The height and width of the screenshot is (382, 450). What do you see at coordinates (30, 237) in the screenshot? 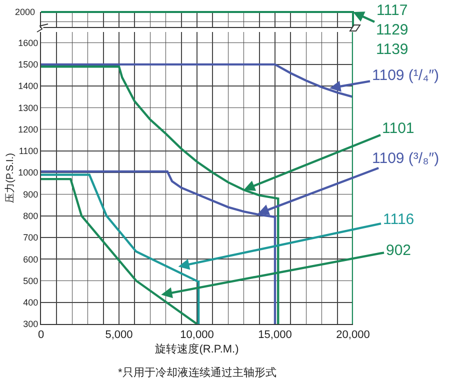
I see `y-tick-label: 700` at bounding box center [30, 237].